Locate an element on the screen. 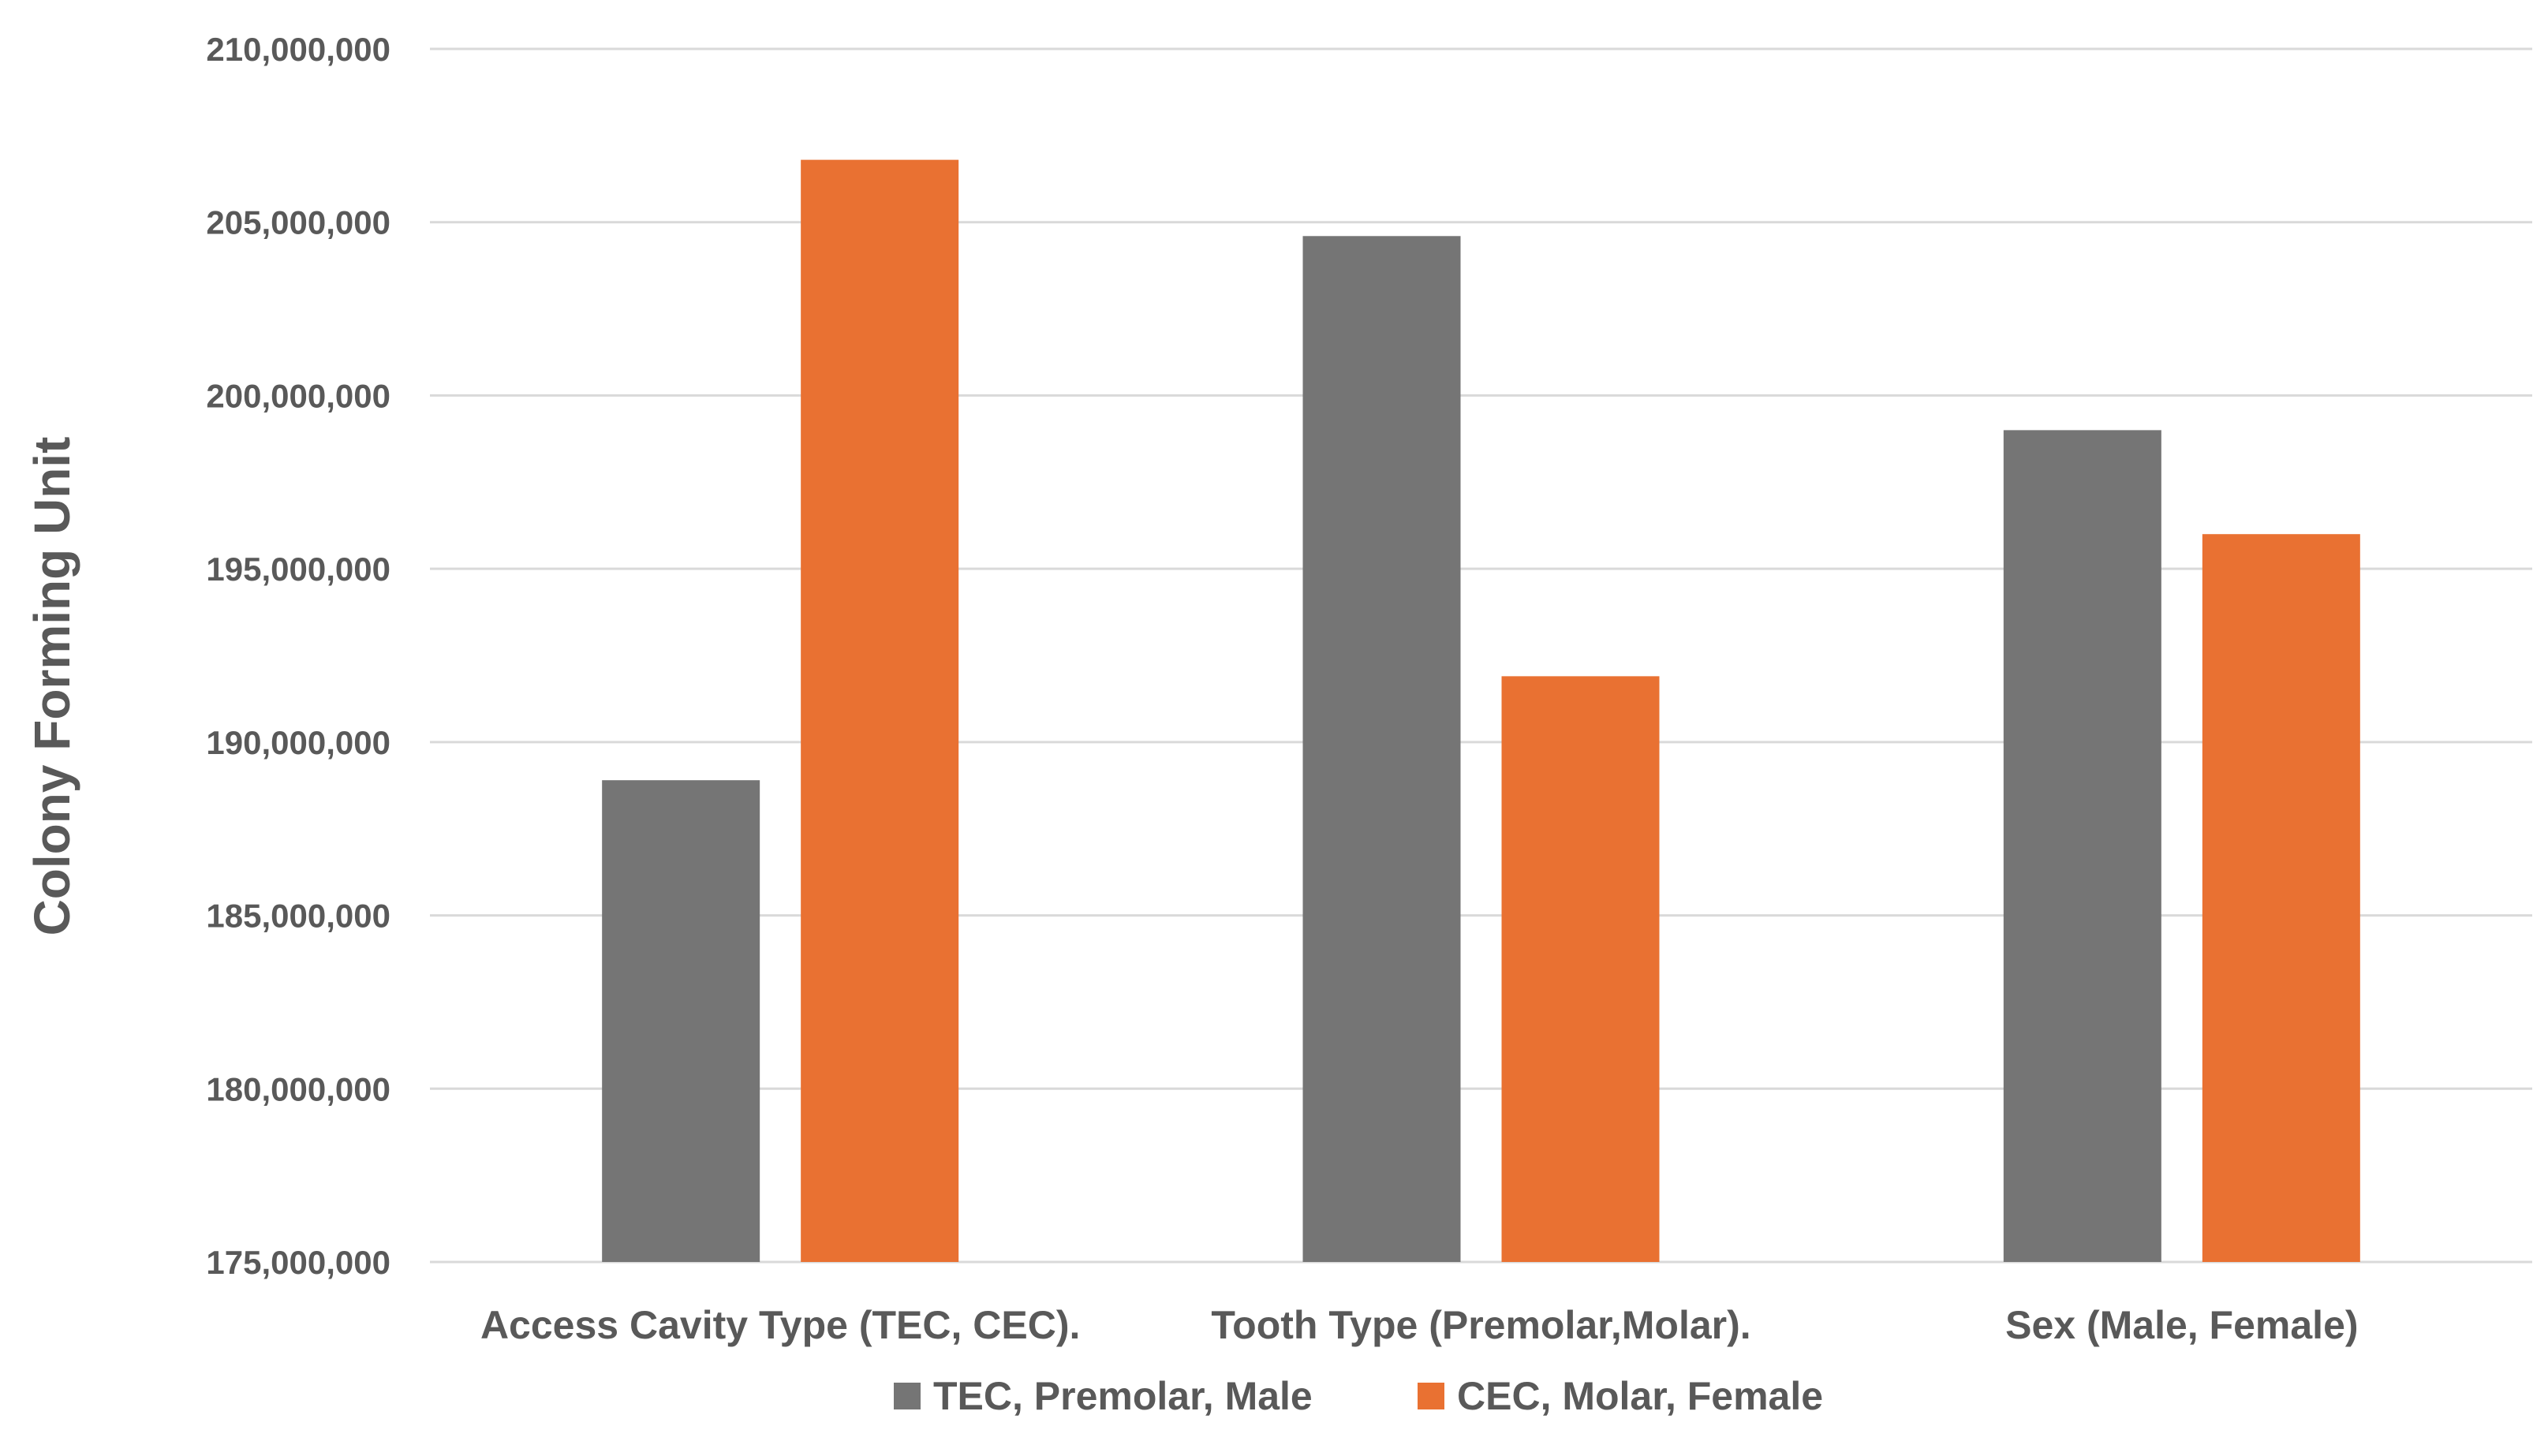 The width and height of the screenshot is (2548, 1456). y-tick-label: 190,000,000 is located at coordinates (298, 742).